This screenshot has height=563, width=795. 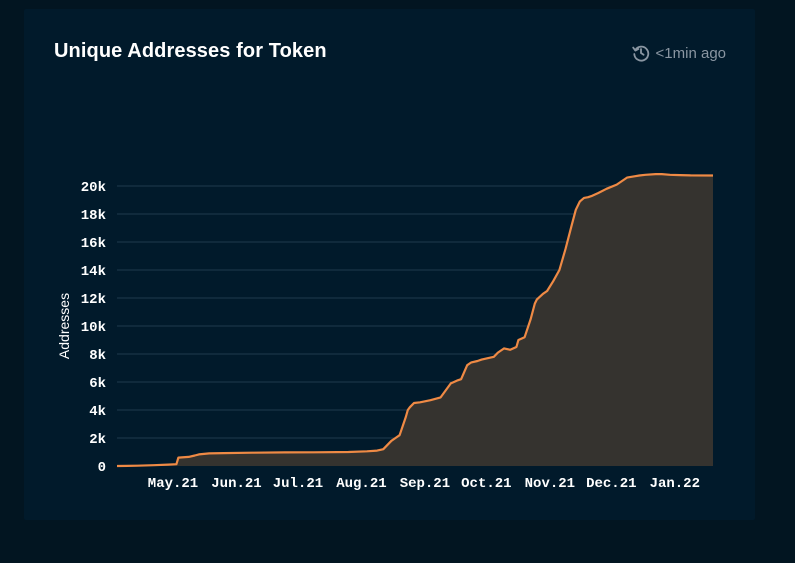 I want to click on y-tick-label: 4k, so click(x=97, y=412).